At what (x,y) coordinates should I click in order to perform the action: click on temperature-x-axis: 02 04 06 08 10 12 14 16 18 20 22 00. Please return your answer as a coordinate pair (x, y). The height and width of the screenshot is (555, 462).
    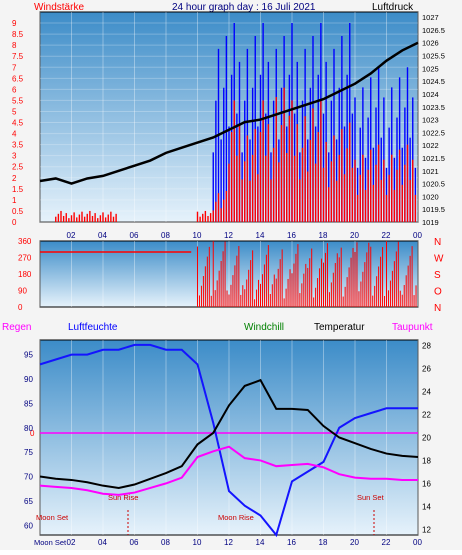
    Looking at the image, I should click on (245, 542).